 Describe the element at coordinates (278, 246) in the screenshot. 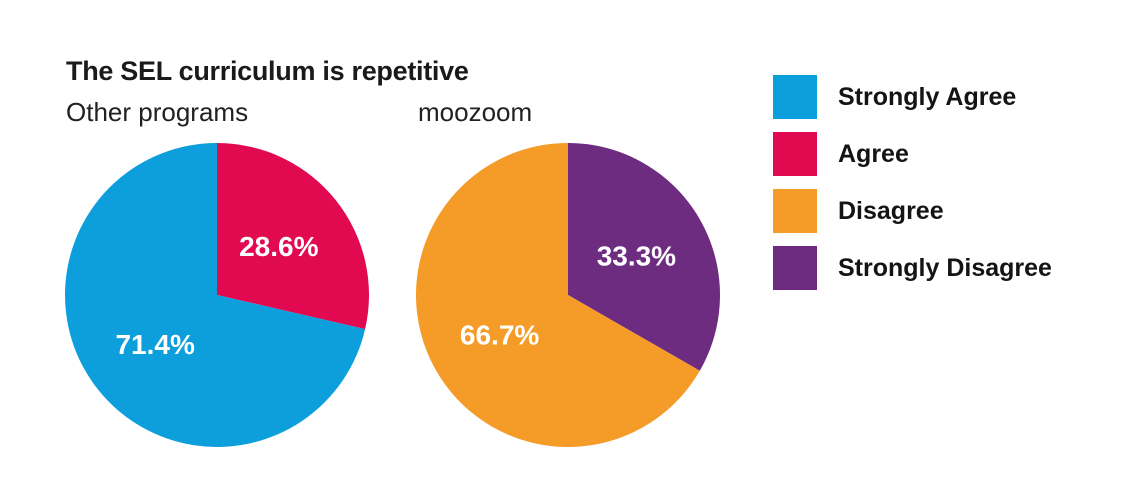

I see `pie-slice-label: 28.6%` at that location.